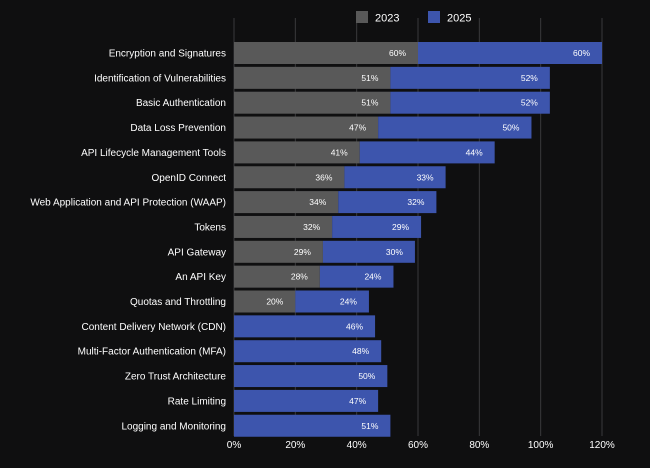 This screenshot has height=468, width=650. Describe the element at coordinates (178, 302) in the screenshot. I see `category-label: Quotas and Throttling` at that location.